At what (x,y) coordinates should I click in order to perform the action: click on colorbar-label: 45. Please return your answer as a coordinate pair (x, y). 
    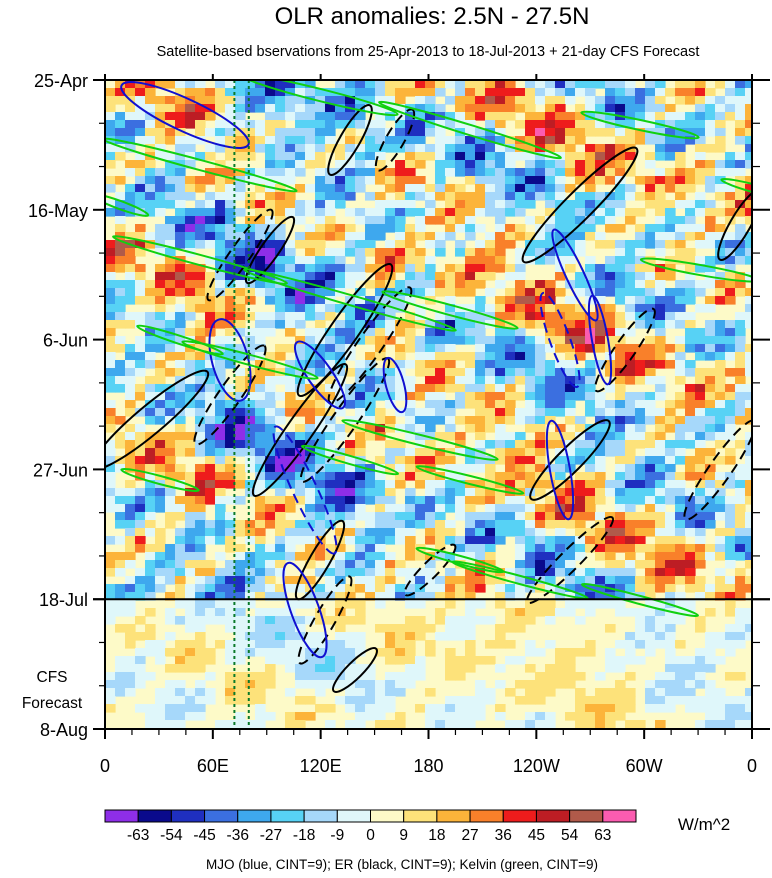
    Looking at the image, I should click on (536, 835).